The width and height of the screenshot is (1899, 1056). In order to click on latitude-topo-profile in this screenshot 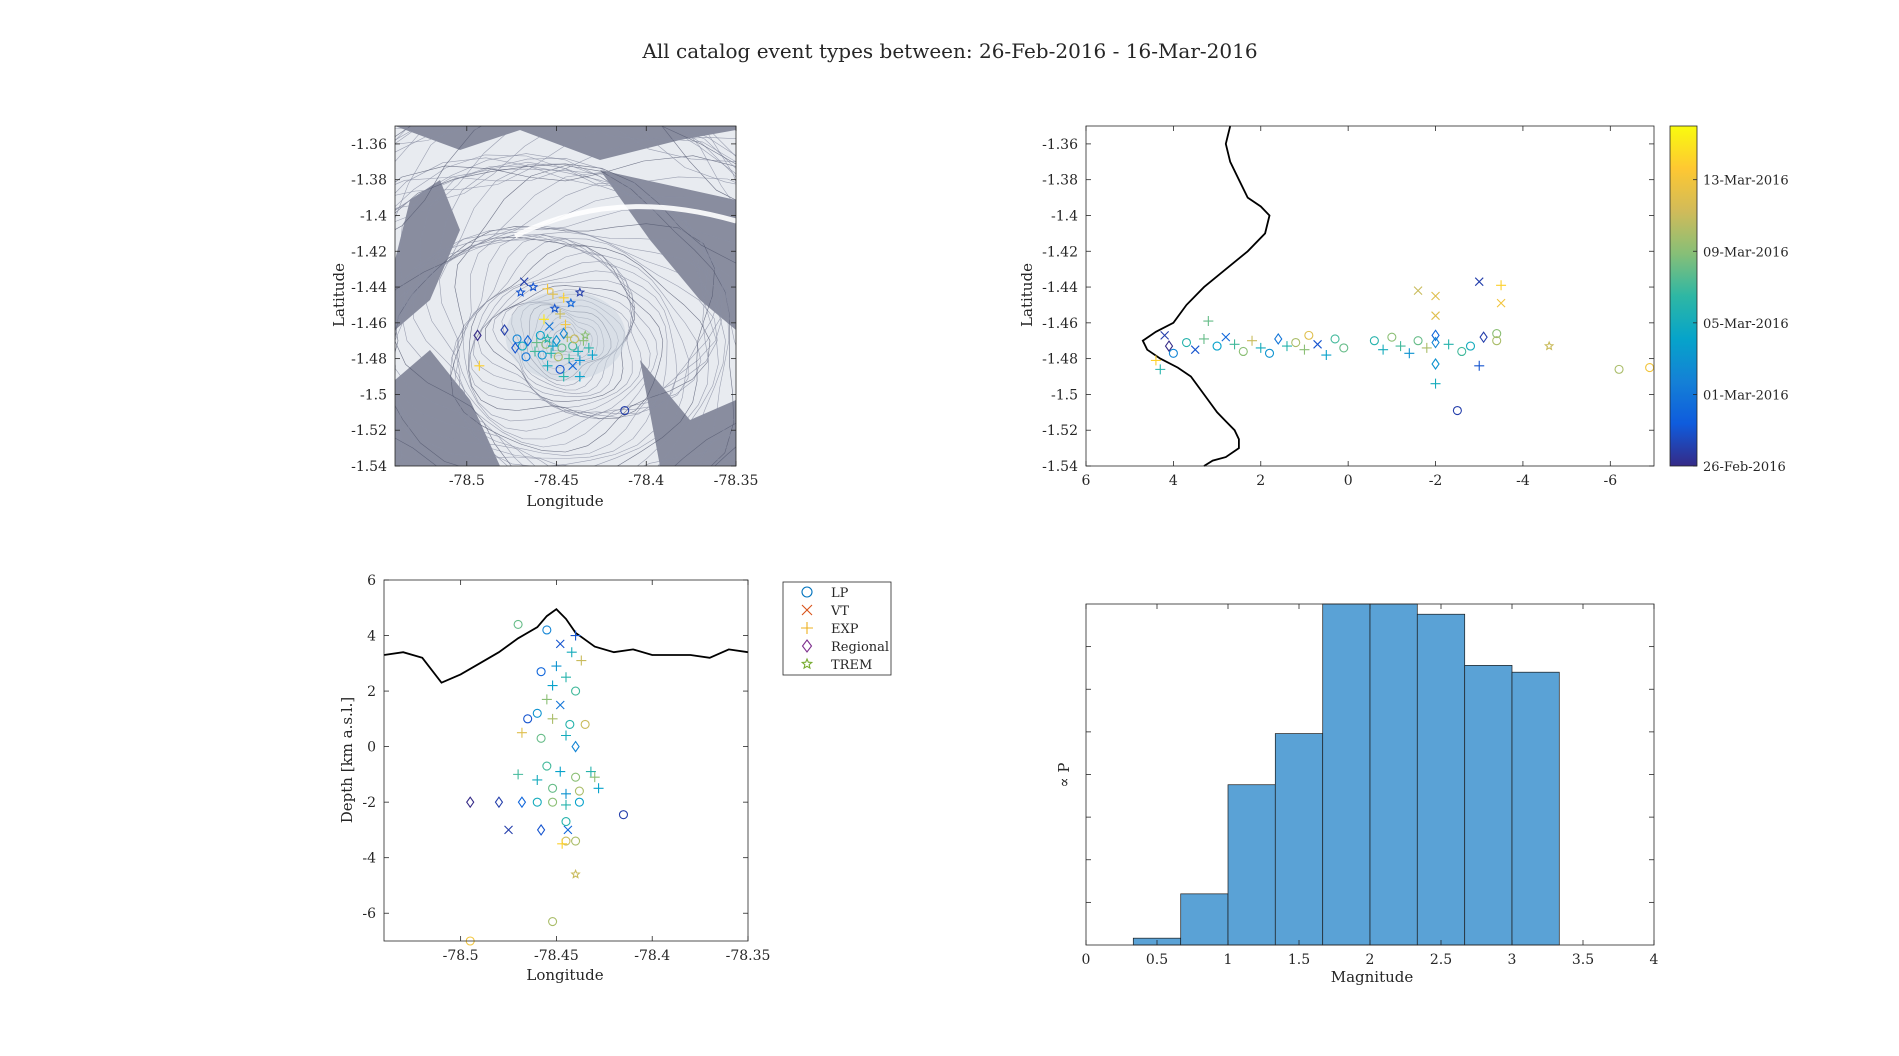, I will do `click(1206, 296)`.